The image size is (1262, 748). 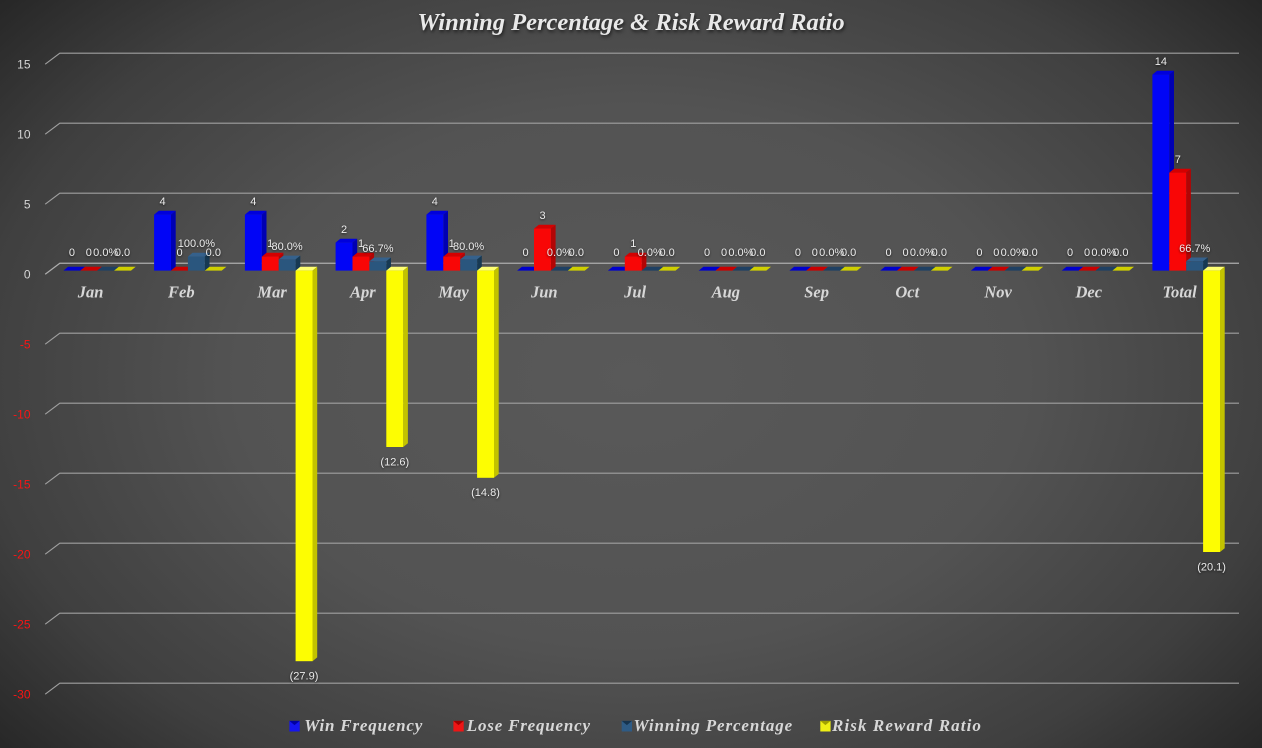 I want to click on svg-text: (14.8), so click(x=485, y=493).